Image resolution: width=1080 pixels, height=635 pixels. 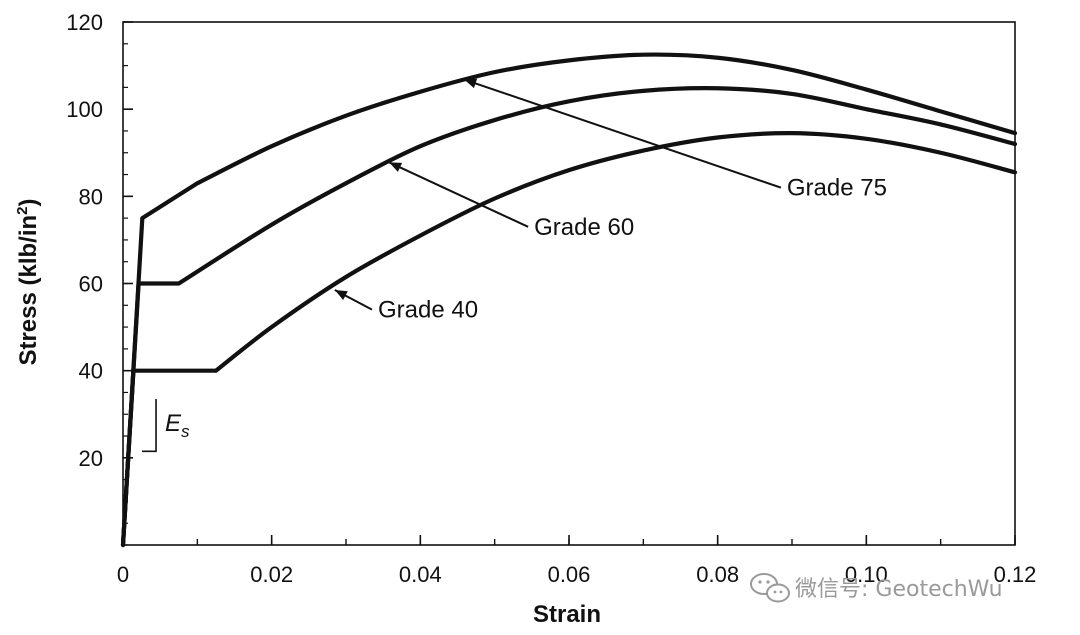 I want to click on y-tick-label: 20, so click(x=91, y=458).